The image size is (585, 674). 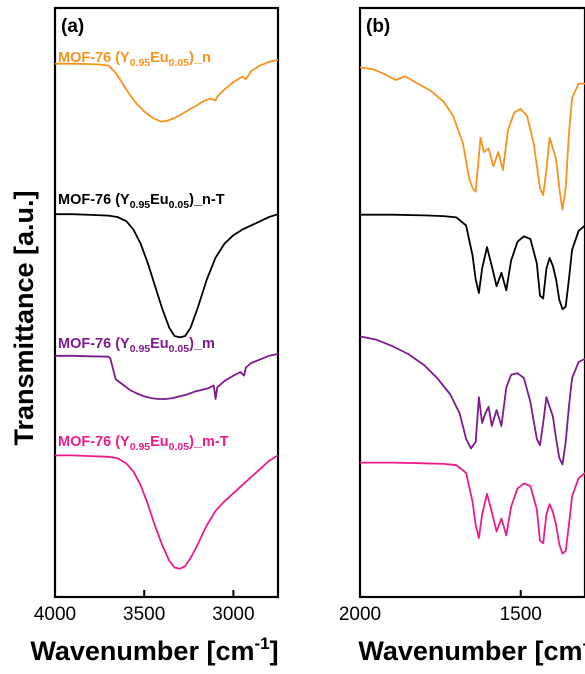 I want to click on series-label-n-T: MOF-76 (Y0.95Eu0.05)_n-T, so click(x=141, y=201).